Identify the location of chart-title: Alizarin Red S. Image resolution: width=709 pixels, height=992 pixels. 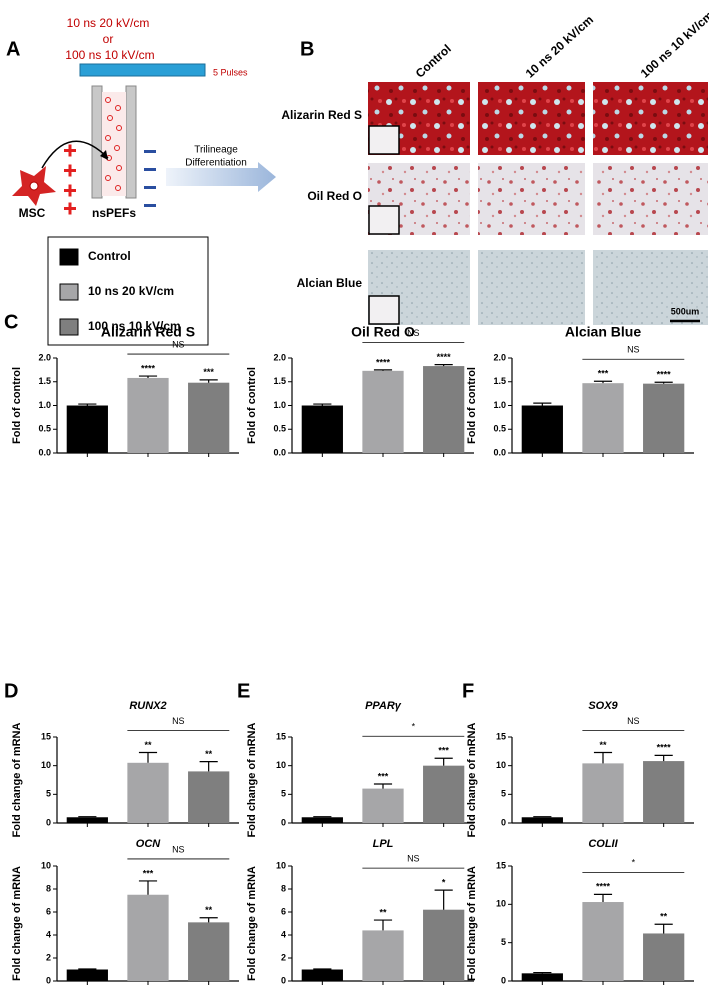
(148, 332).